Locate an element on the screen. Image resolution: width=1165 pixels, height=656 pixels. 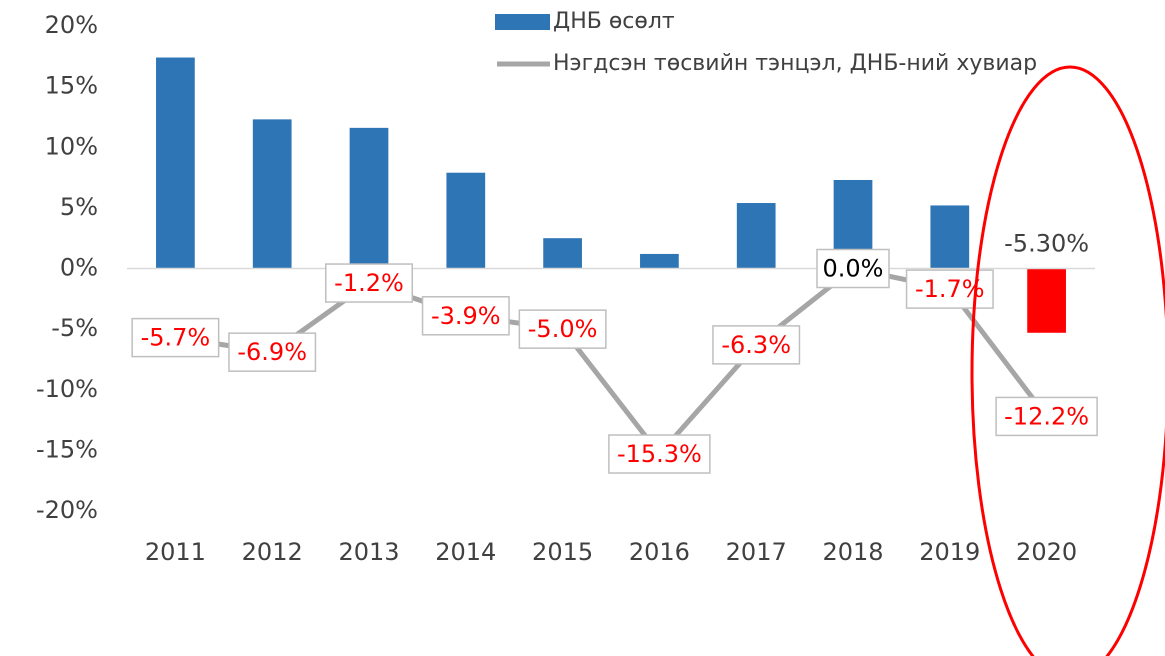
x-tick-label: 2015 is located at coordinates (562, 552).